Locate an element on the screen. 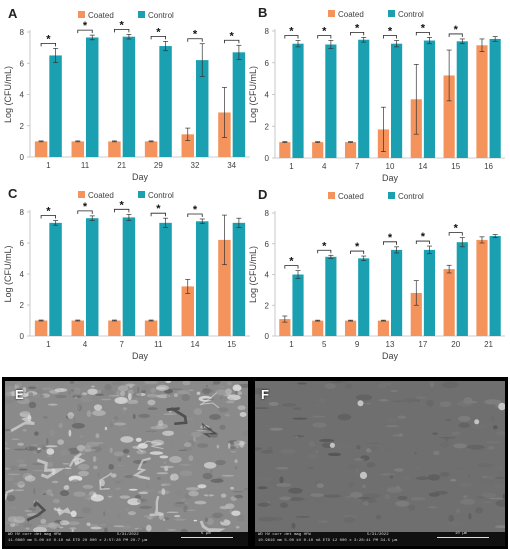  legend-label-coated: Coated is located at coordinates (351, 196).